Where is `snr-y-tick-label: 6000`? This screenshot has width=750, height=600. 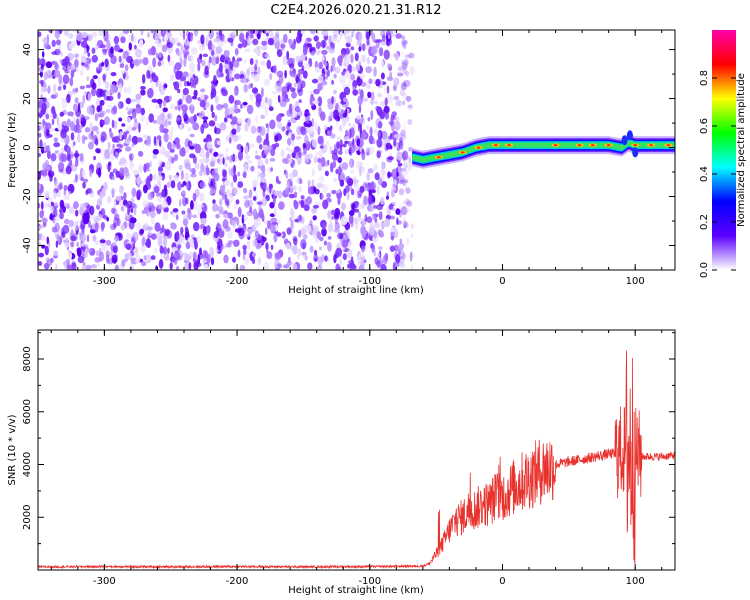
snr-y-tick-label: 6000 is located at coordinates (27, 411).